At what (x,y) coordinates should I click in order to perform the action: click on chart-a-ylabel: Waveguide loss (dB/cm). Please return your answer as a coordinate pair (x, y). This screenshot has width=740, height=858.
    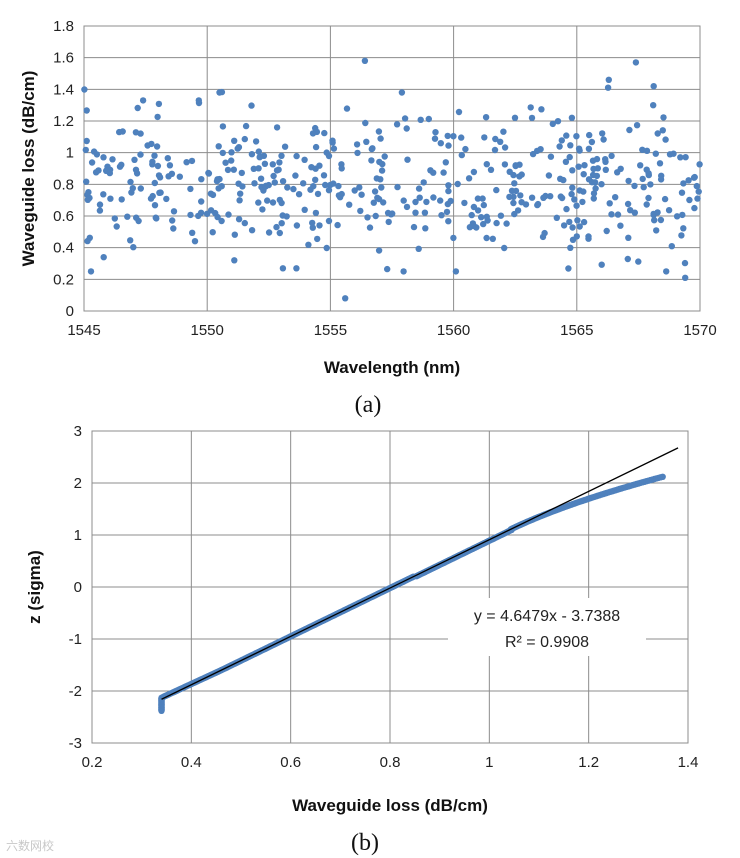
    Looking at the image, I should click on (28, 169).